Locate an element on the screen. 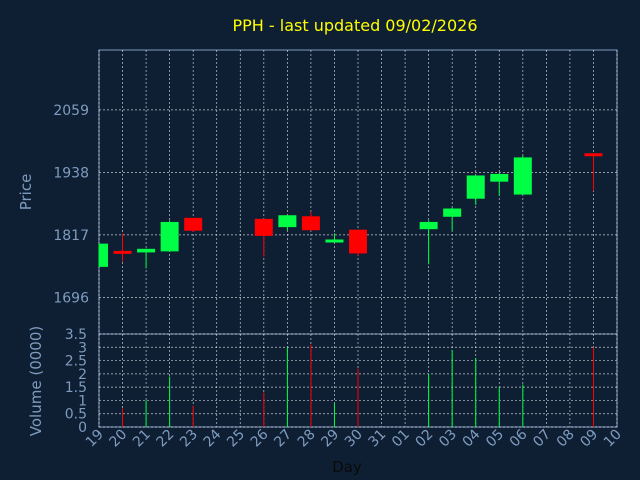 This screenshot has width=640, height=480. x-tick-label: 21 is located at coordinates (142, 439).